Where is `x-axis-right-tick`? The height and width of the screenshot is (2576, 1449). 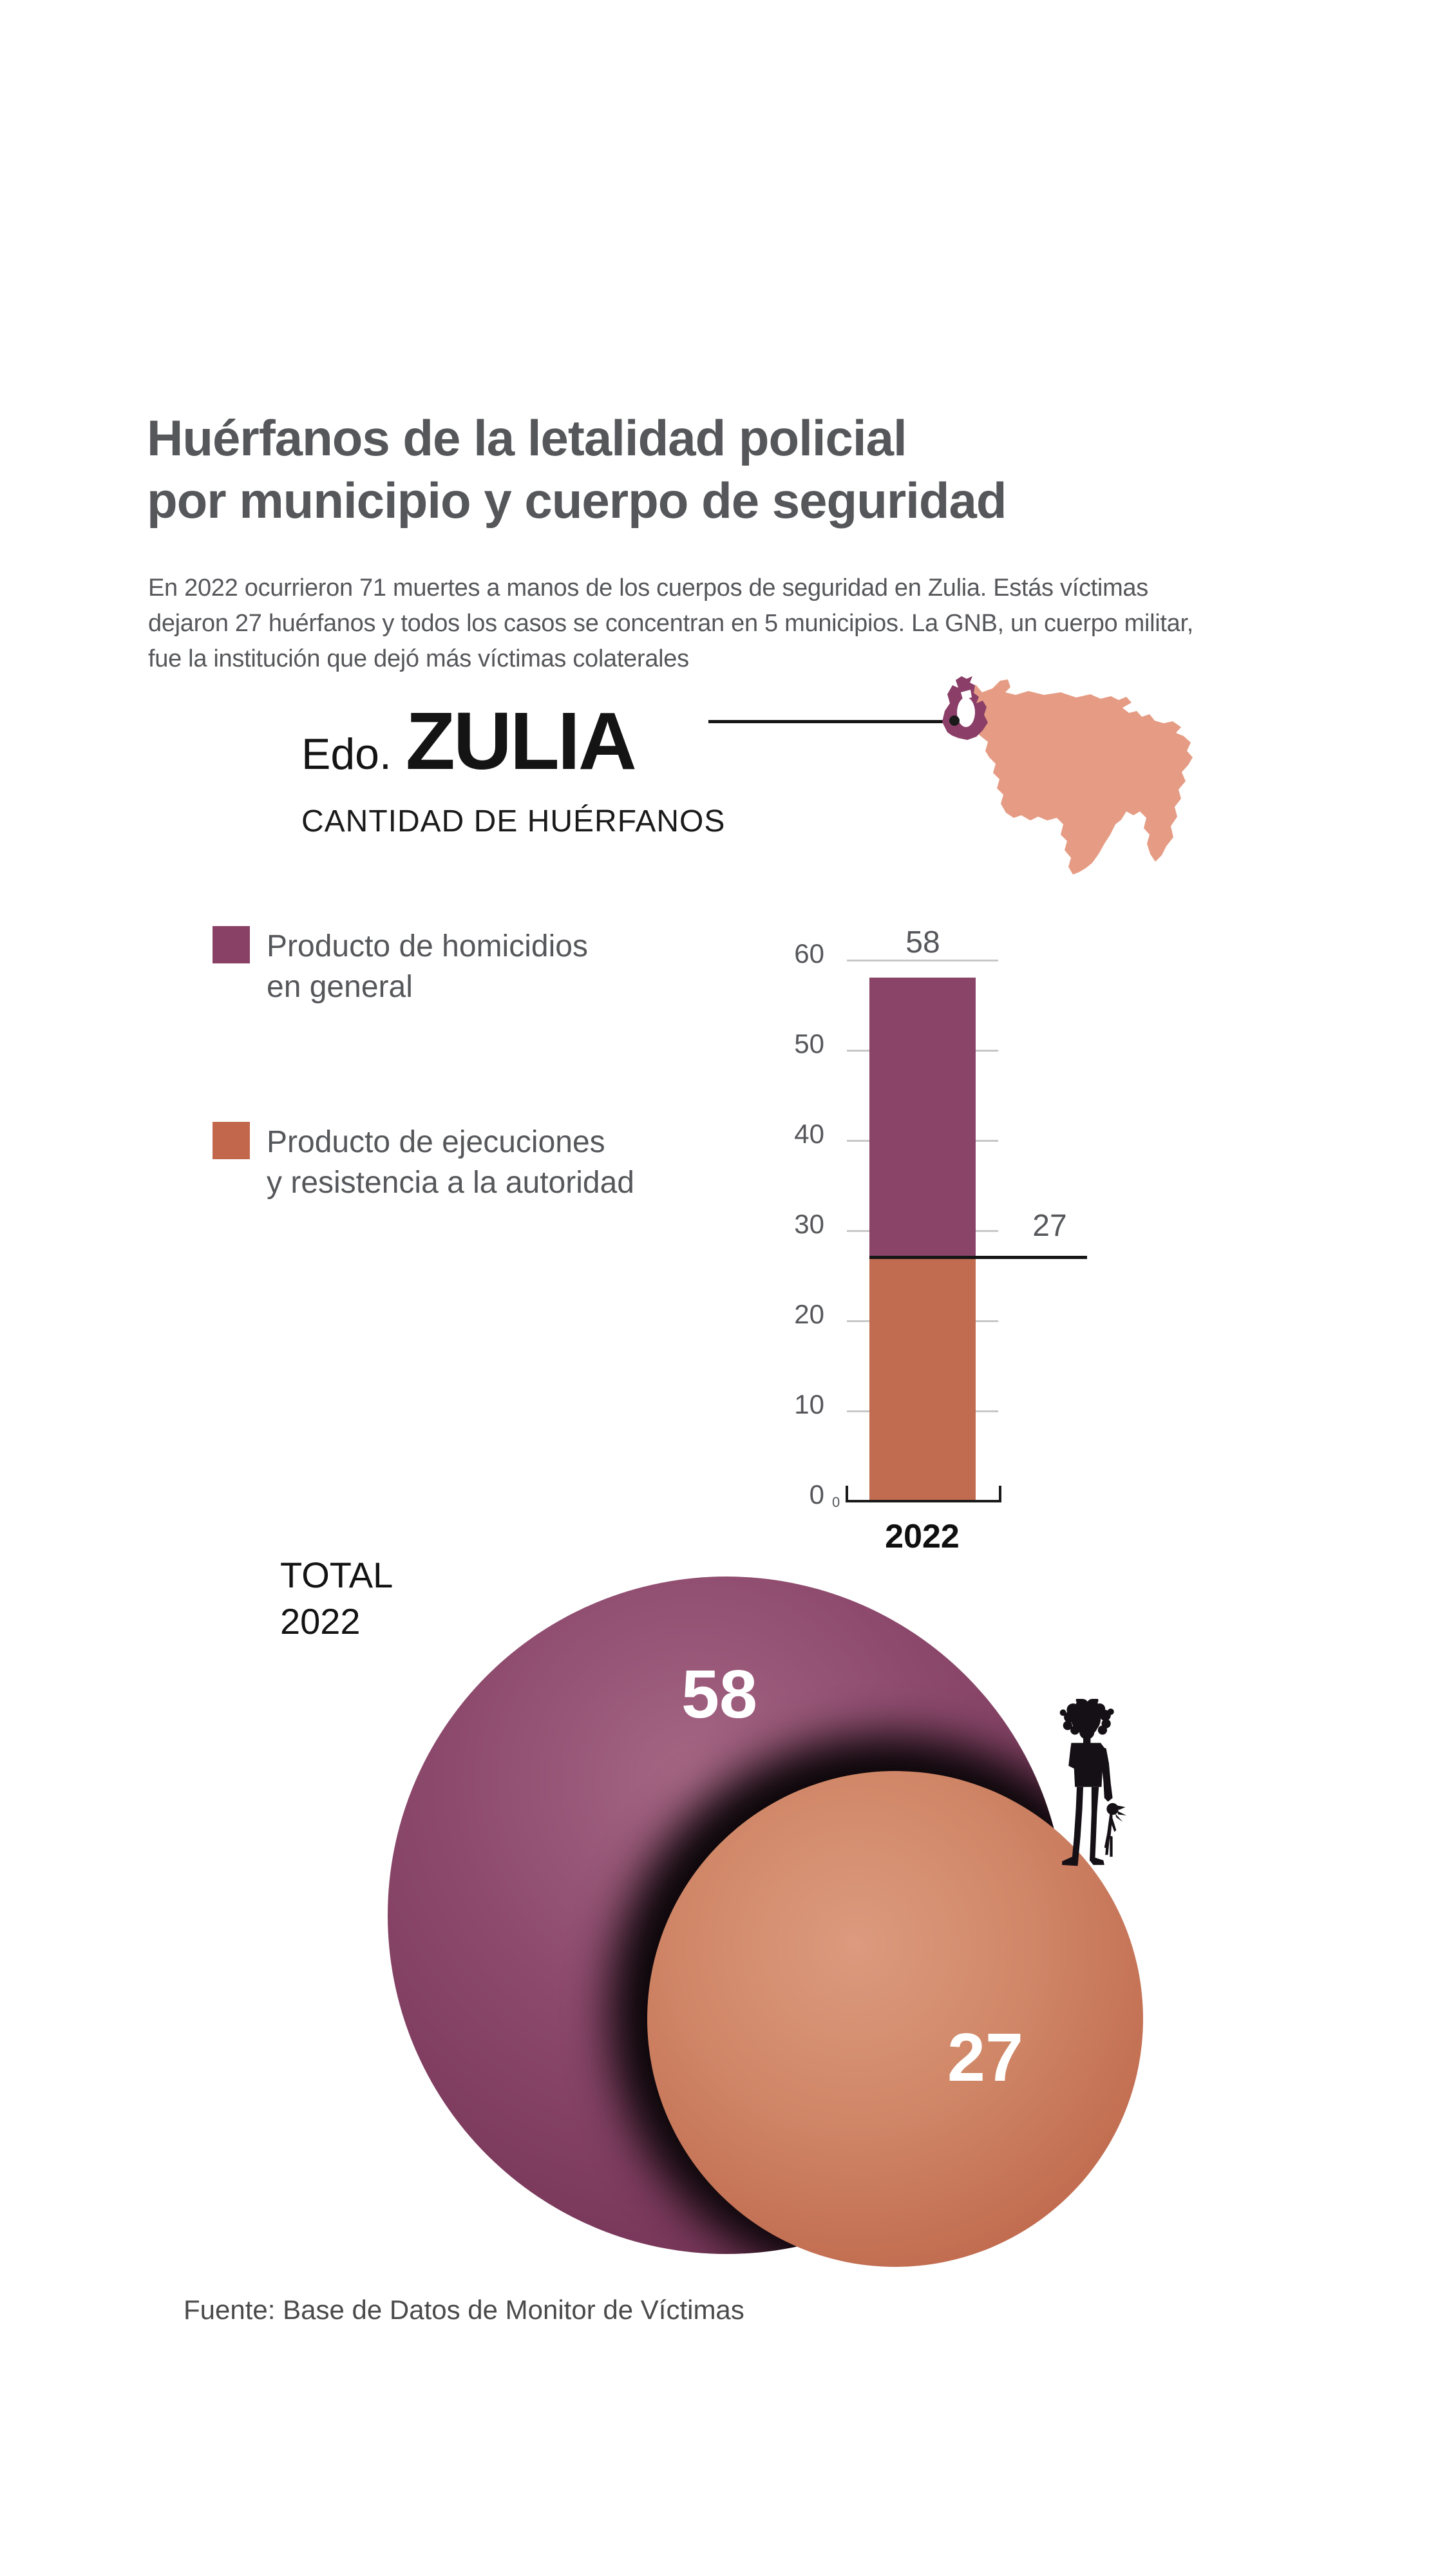
x-axis-right-tick is located at coordinates (1000, 1494).